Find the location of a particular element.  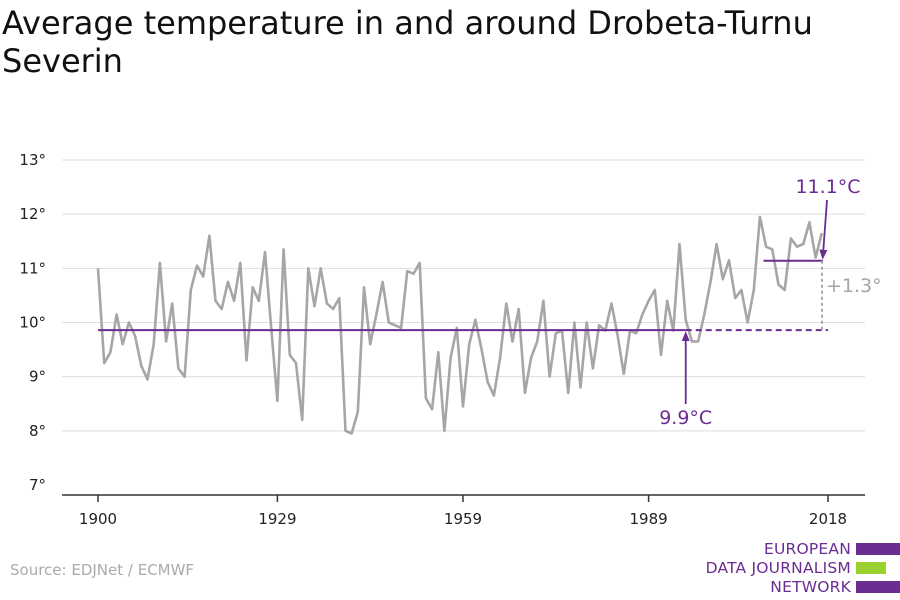

x-axis: 1900 1929 1959 1989 2018 is located at coordinates (463, 511).